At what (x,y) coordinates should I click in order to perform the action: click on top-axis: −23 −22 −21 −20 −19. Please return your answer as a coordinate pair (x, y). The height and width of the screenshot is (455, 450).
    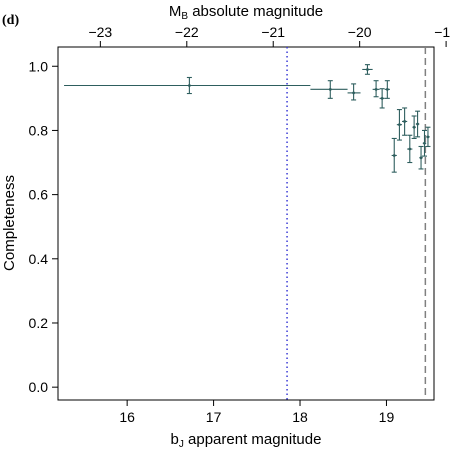
    Looking at the image, I should click on (269, 35).